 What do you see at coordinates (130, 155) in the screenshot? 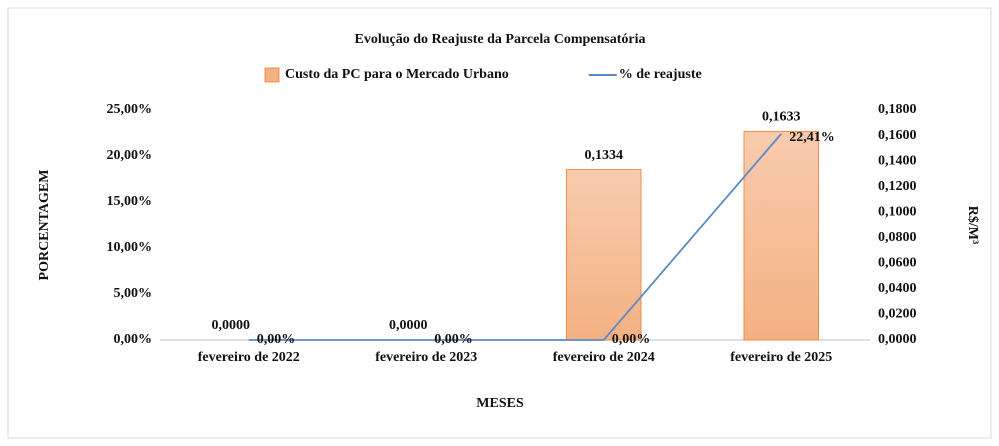
I see `y-tick-label: 20,00%` at bounding box center [130, 155].